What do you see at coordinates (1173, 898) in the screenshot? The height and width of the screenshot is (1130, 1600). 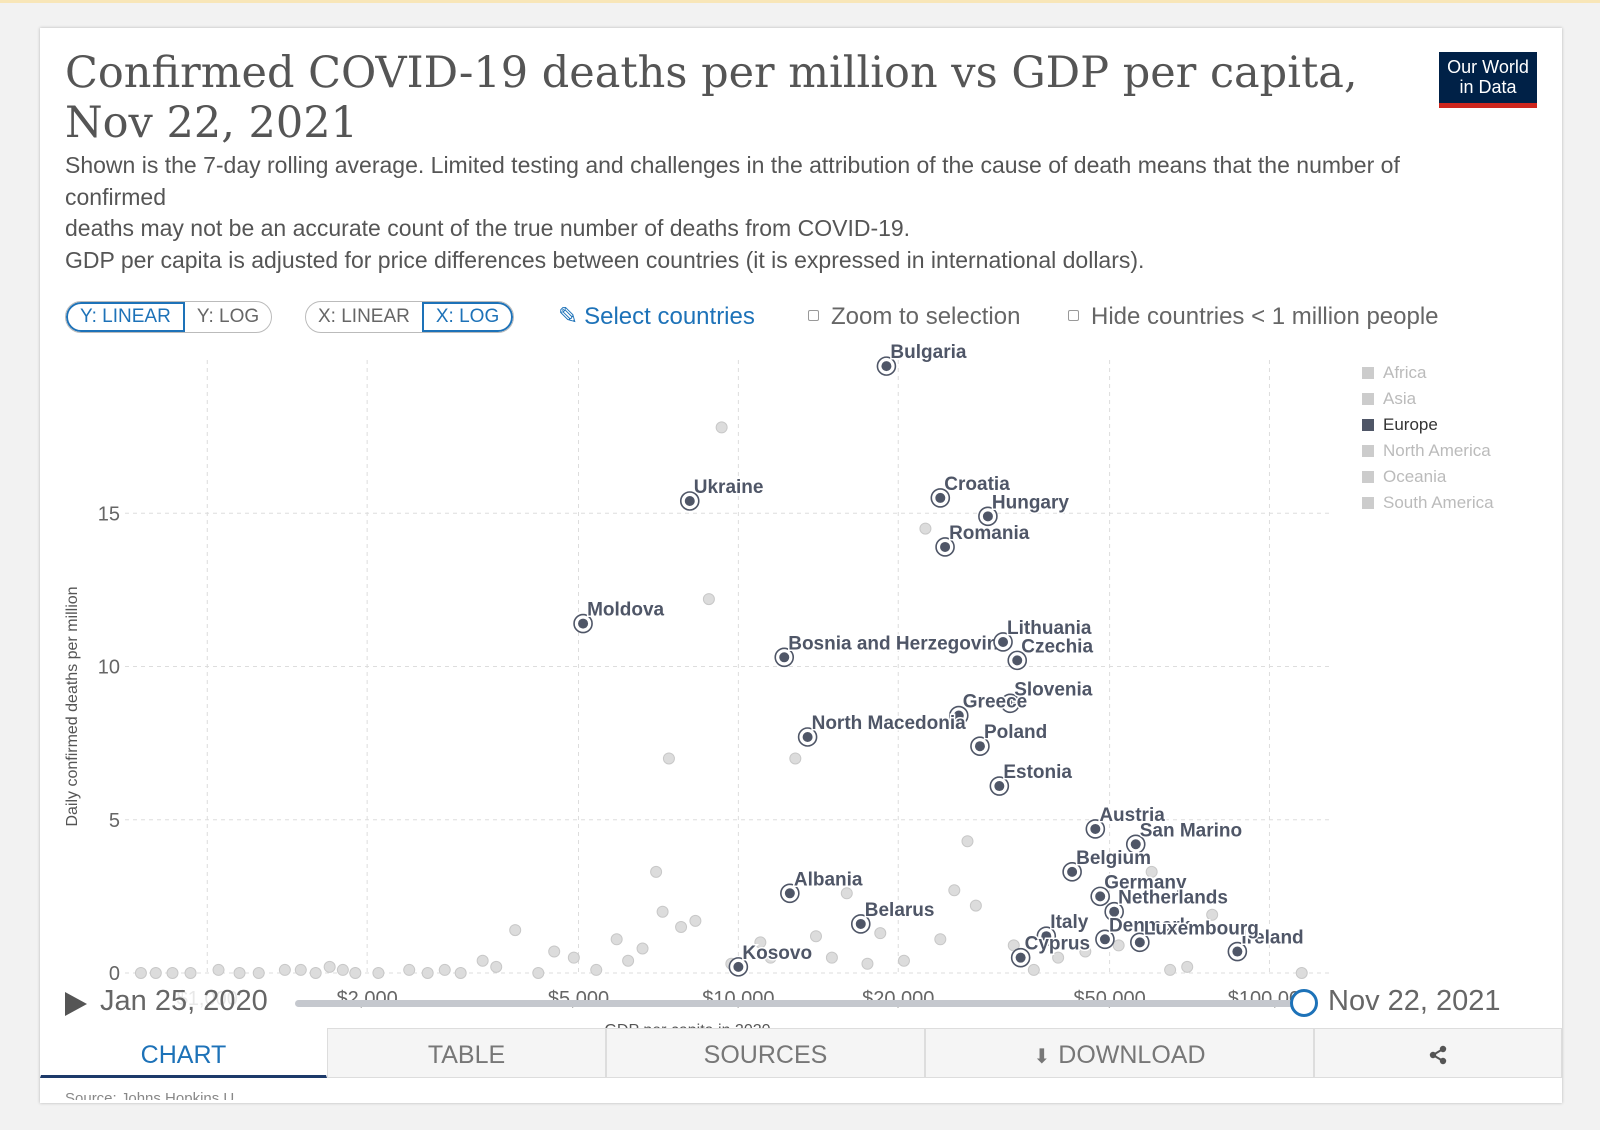 I see `data-point-label: Netherlands` at bounding box center [1173, 898].